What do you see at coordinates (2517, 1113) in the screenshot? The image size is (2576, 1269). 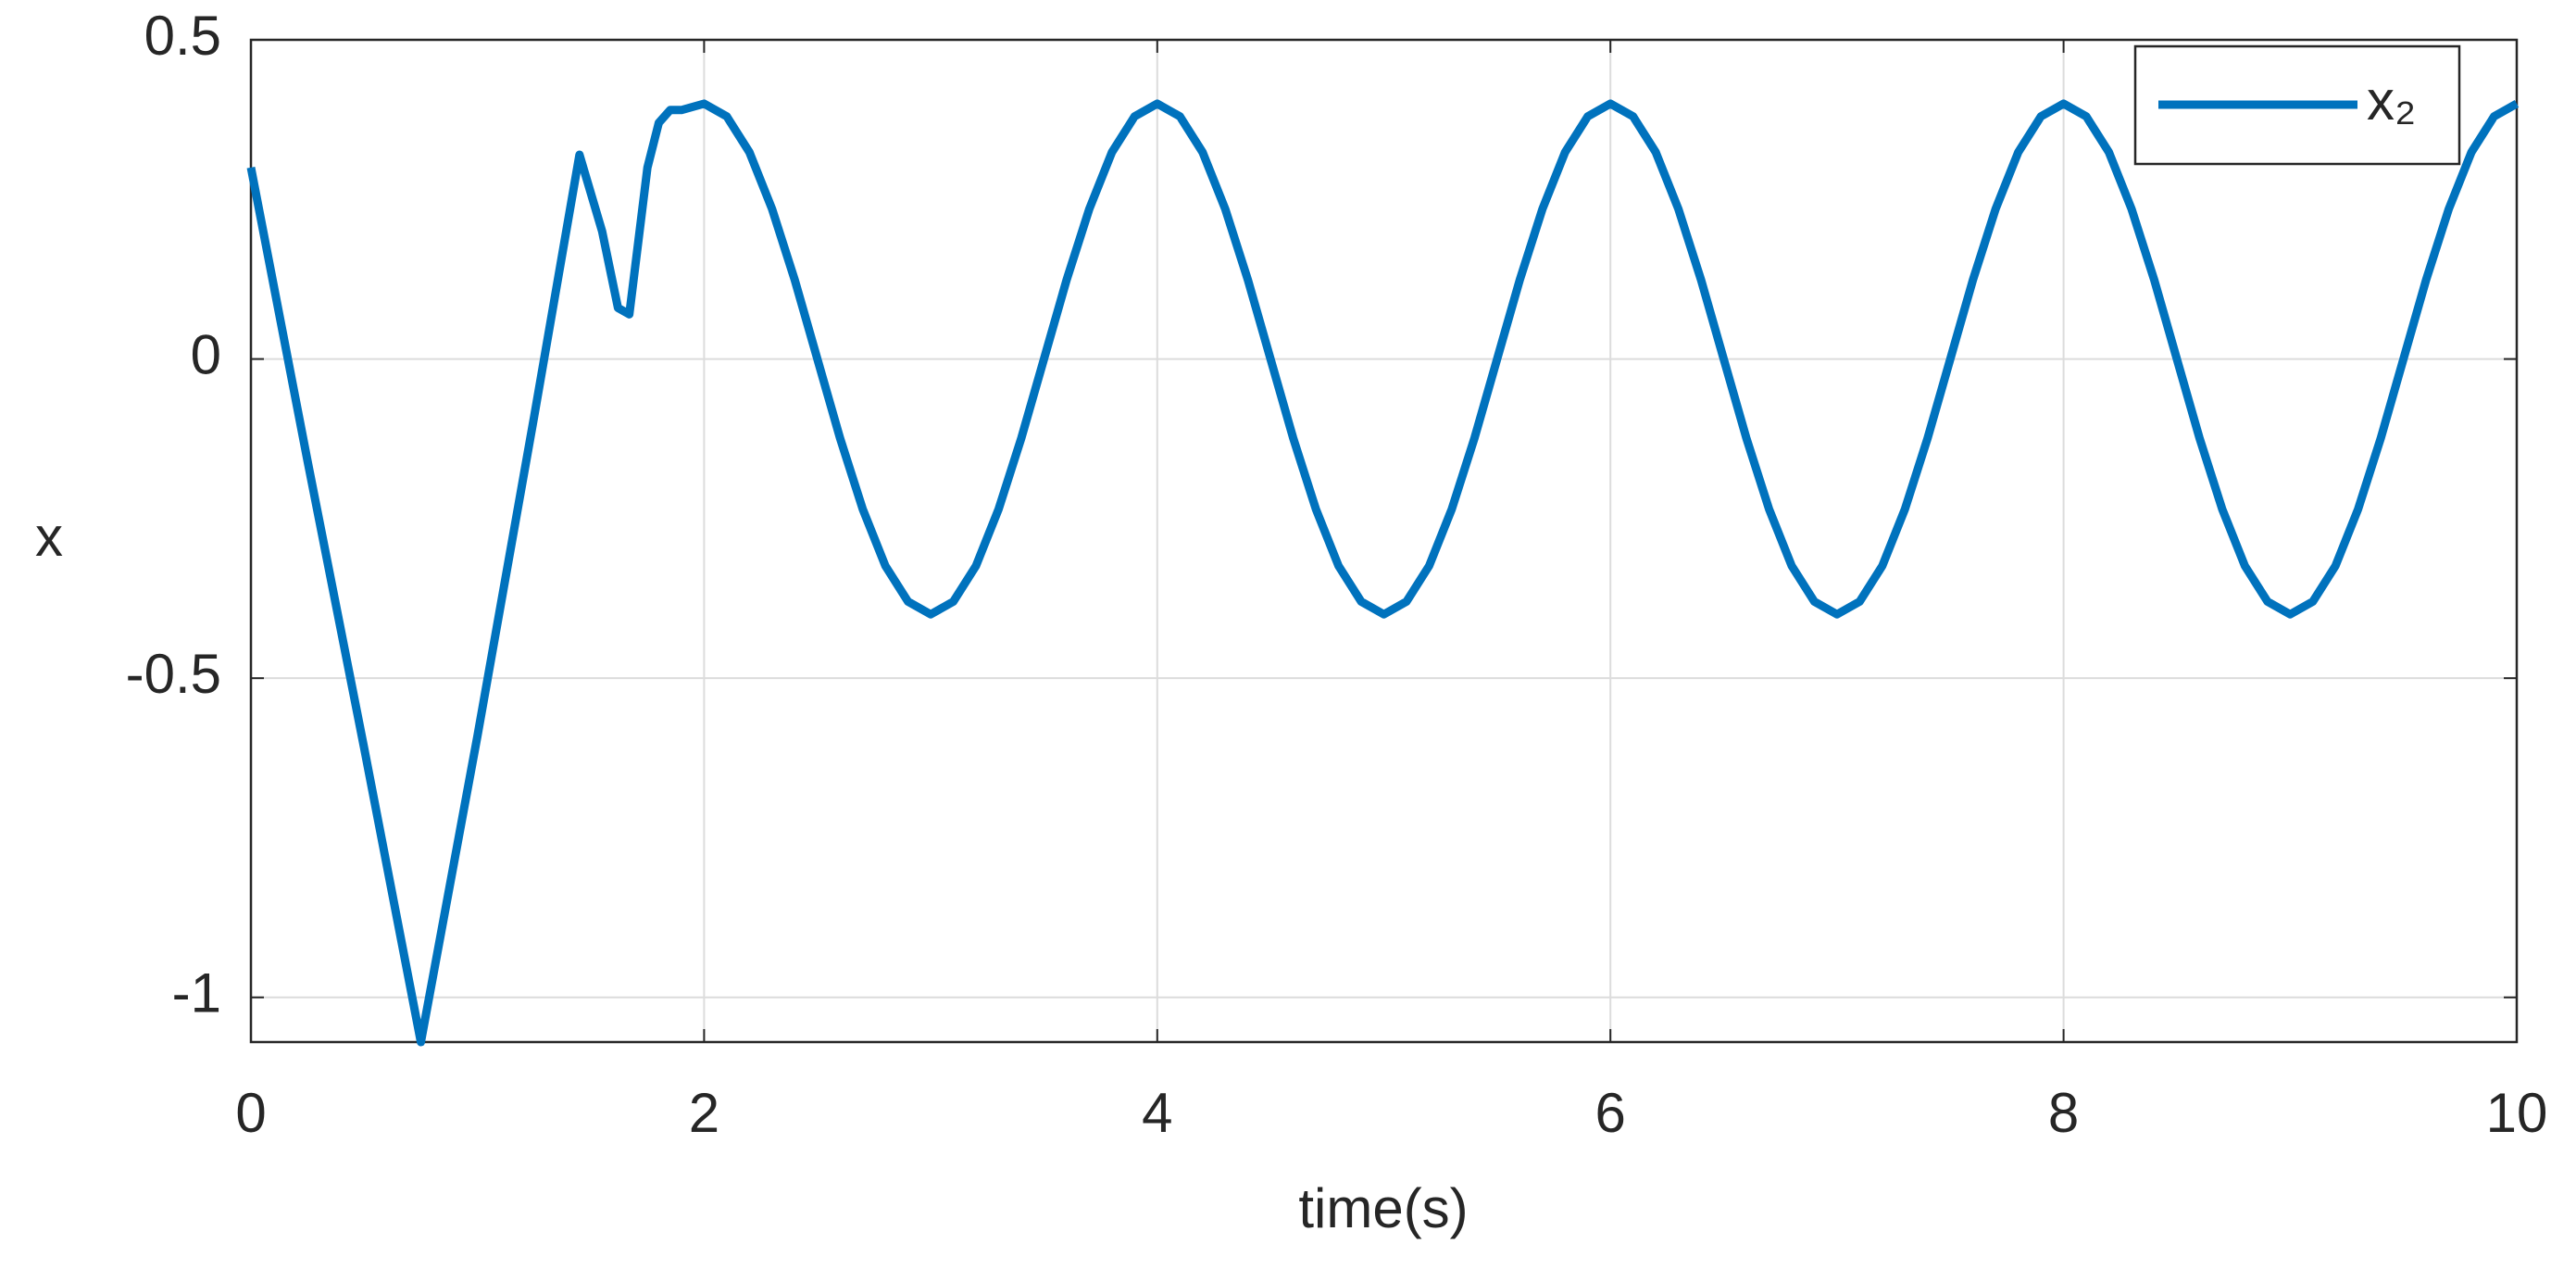 I see `x-tick-label: 10` at bounding box center [2517, 1113].